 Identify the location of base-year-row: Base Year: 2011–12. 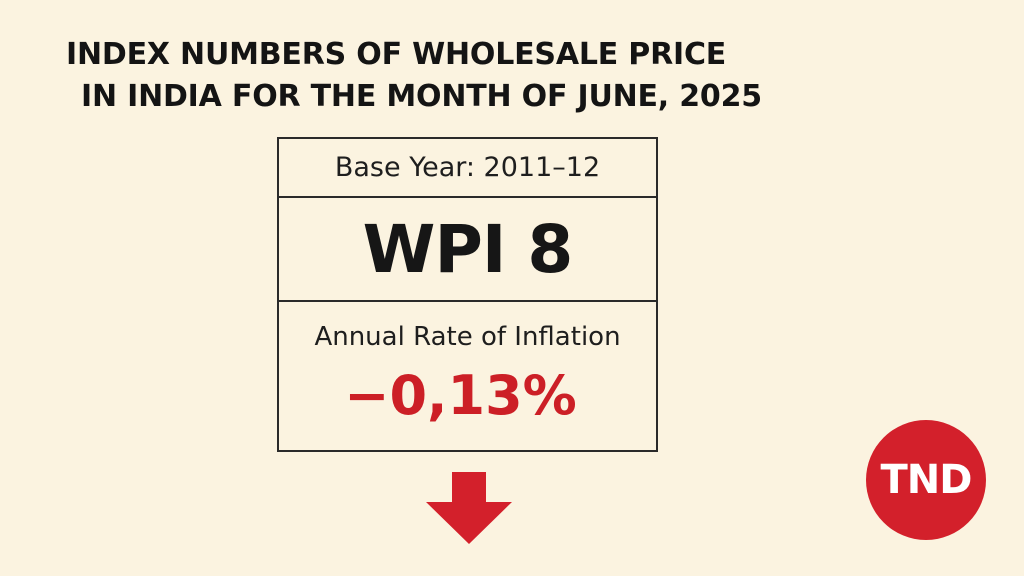
(467, 168).